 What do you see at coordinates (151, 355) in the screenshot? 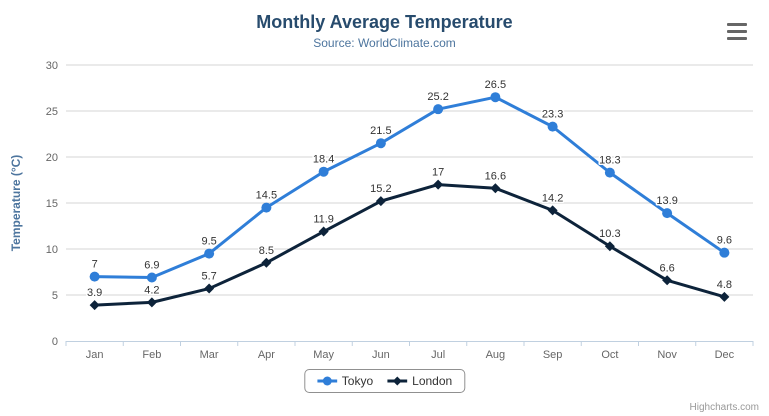
I see `x-axis-label: Feb` at bounding box center [151, 355].